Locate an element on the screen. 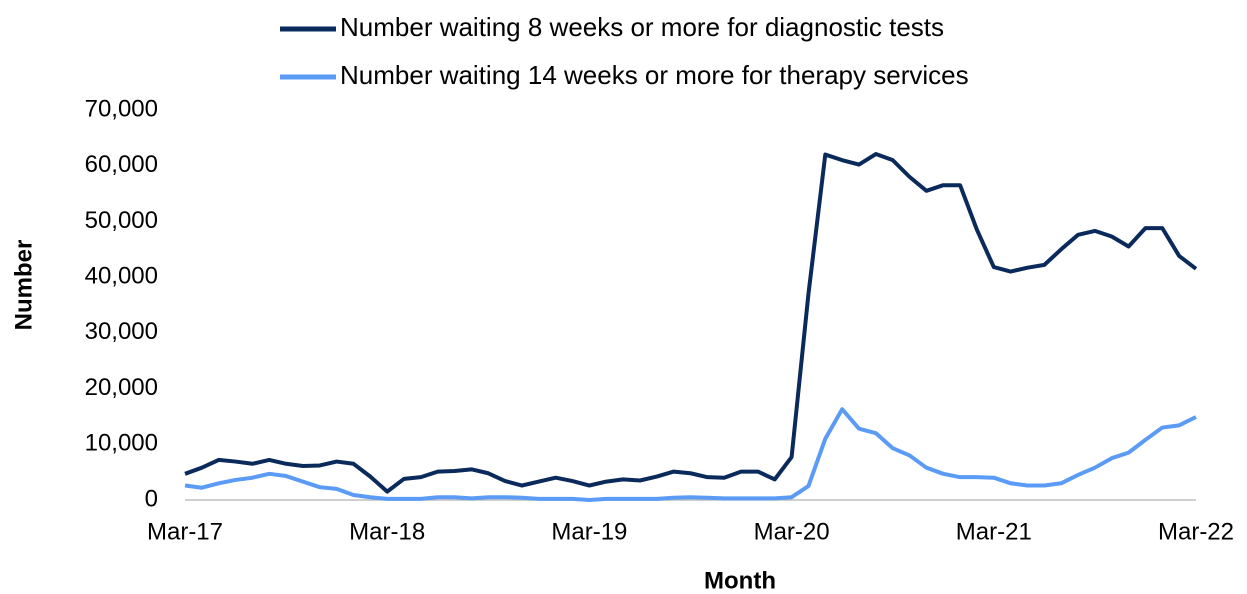 This screenshot has width=1247, height=594. y-axis-title: Number is located at coordinates (23, 285).